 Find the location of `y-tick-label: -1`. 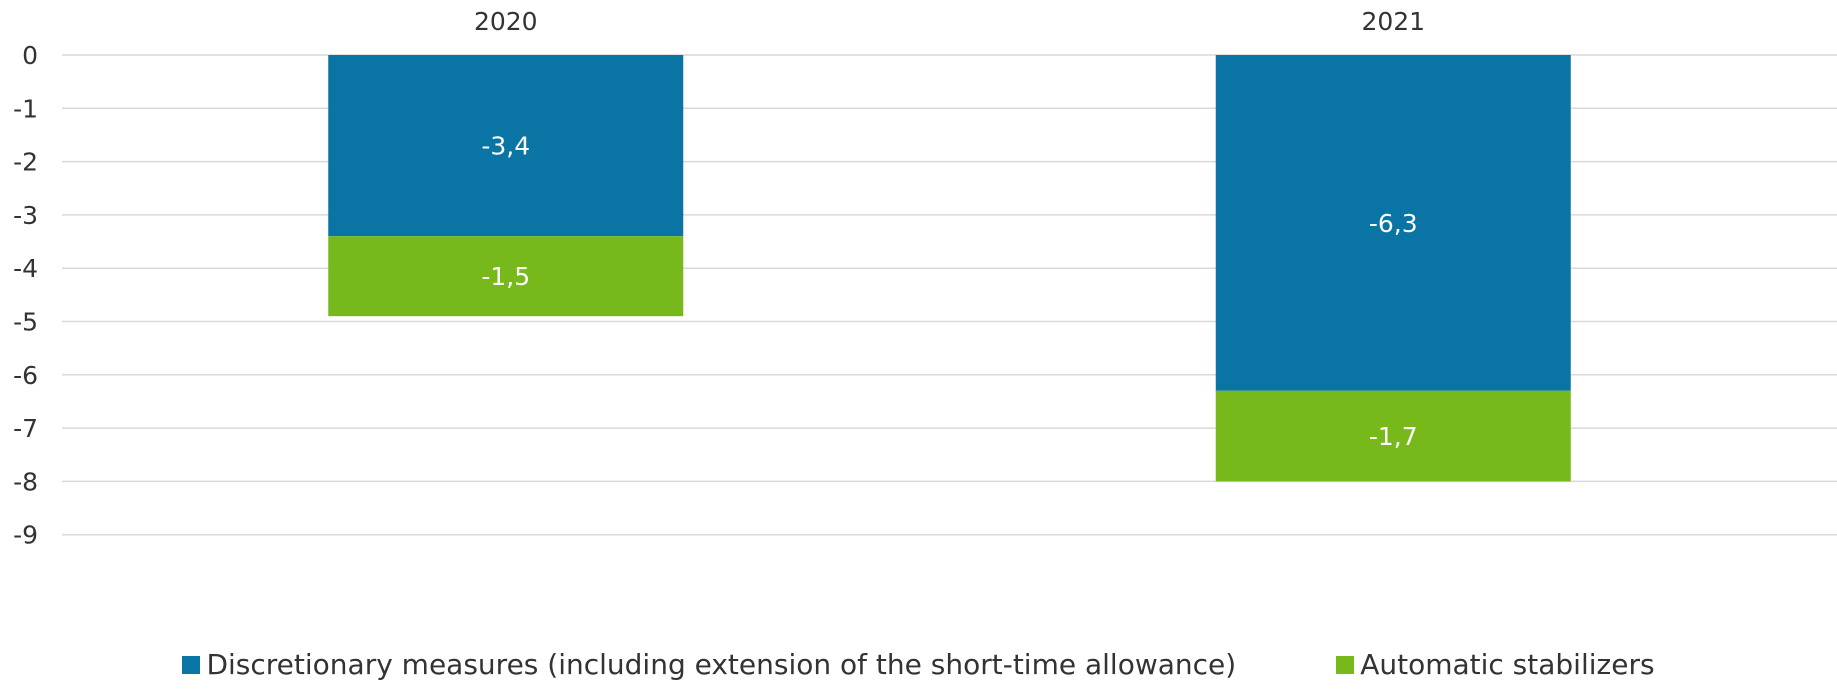

y-tick-label: -1 is located at coordinates (25, 108).